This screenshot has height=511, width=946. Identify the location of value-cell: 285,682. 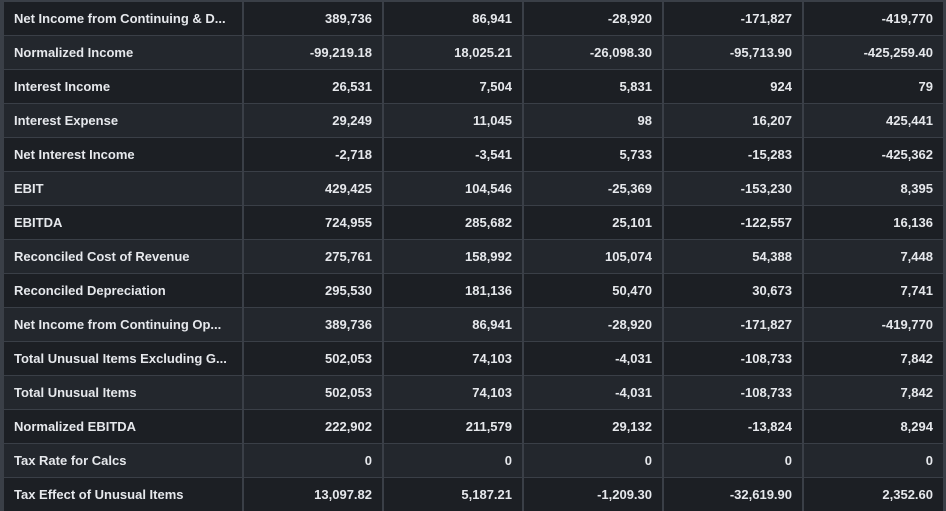
(453, 222).